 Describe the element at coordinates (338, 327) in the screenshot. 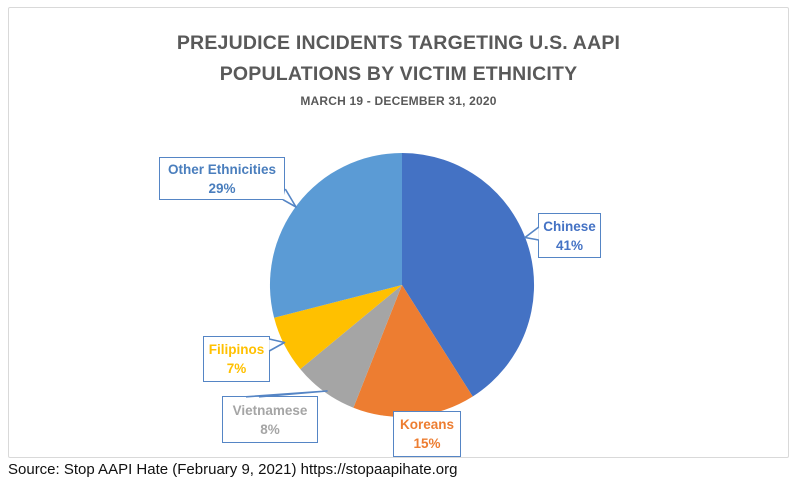

I see `pie-slice-filipinos` at that location.